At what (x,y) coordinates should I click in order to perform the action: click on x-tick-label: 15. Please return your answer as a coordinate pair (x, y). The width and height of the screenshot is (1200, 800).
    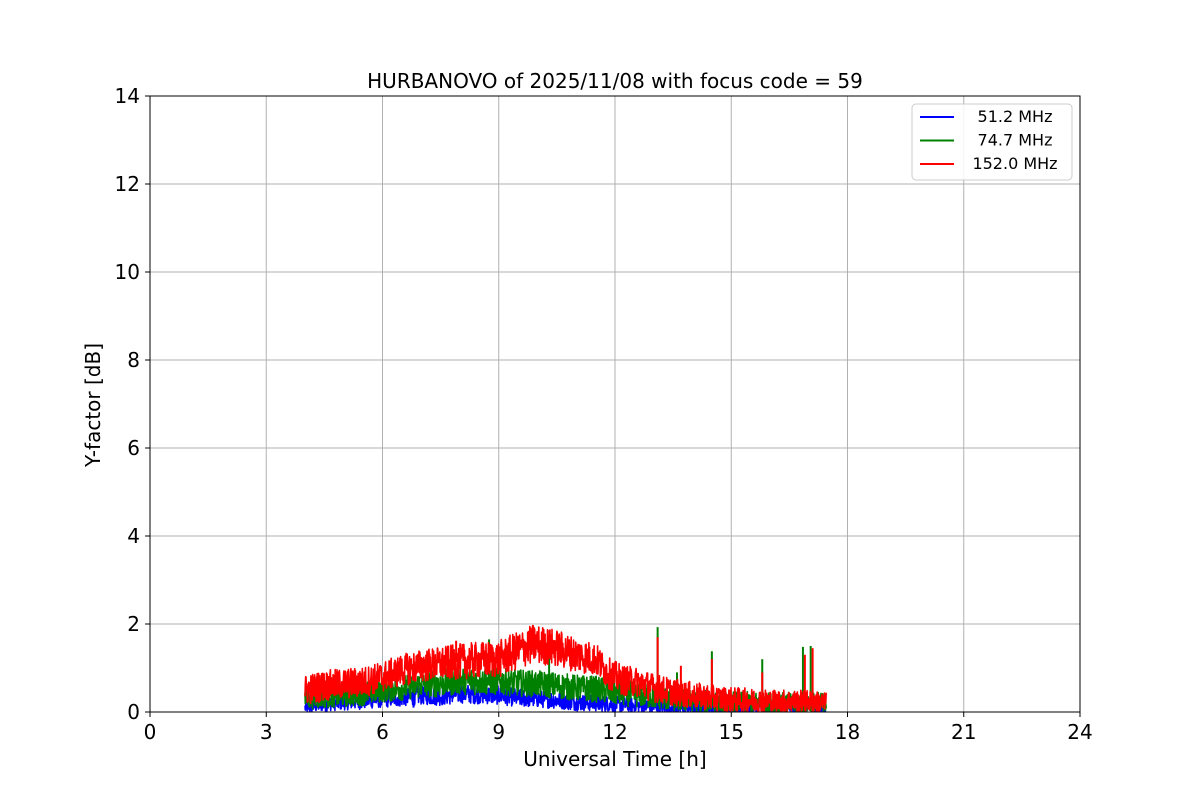
    Looking at the image, I should click on (731, 732).